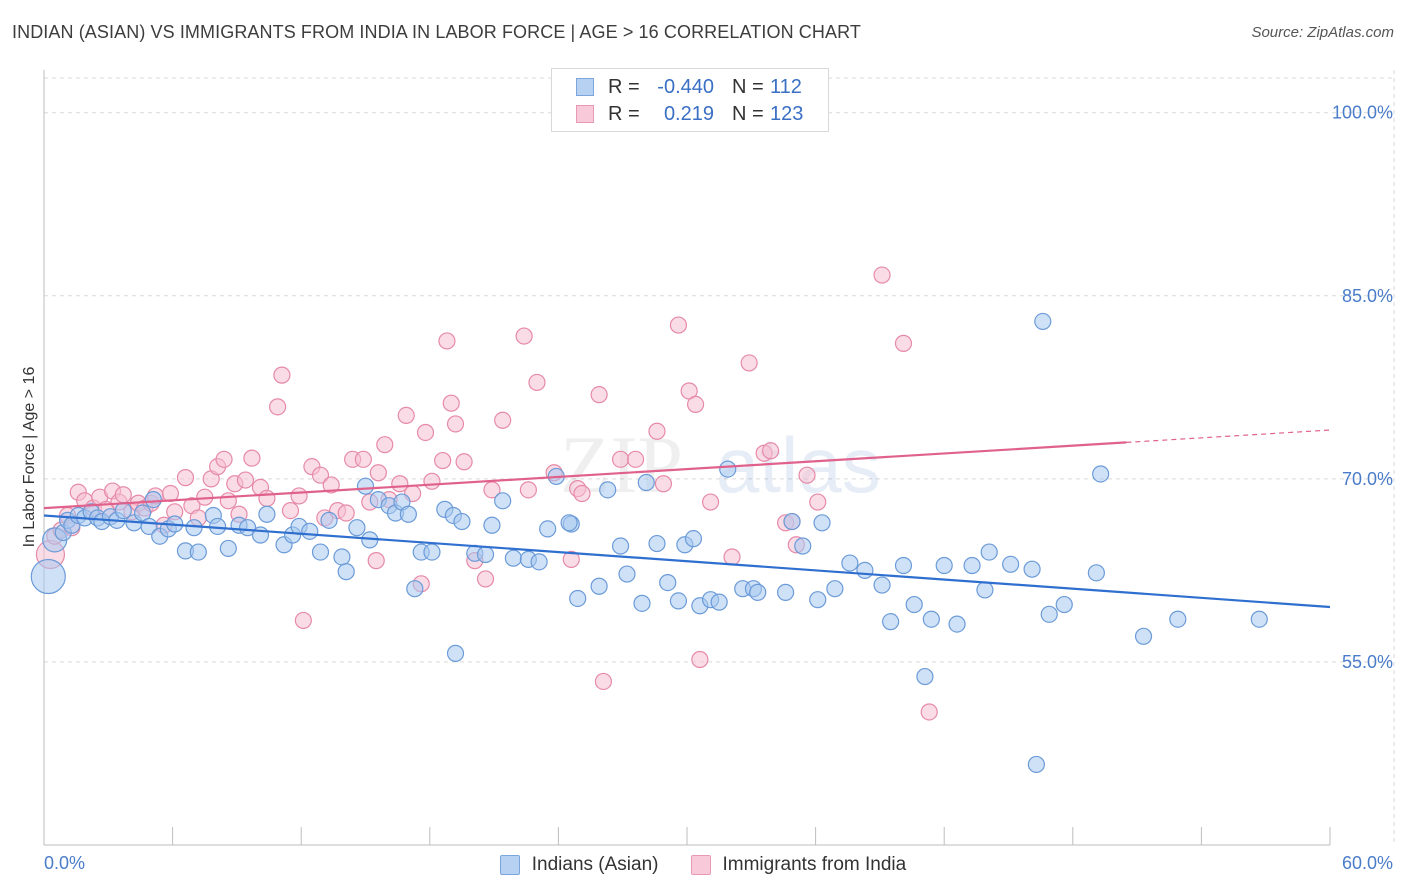  What do you see at coordinates (624, 86) in the screenshot?
I see `legend-r-label: R =` at bounding box center [624, 86].